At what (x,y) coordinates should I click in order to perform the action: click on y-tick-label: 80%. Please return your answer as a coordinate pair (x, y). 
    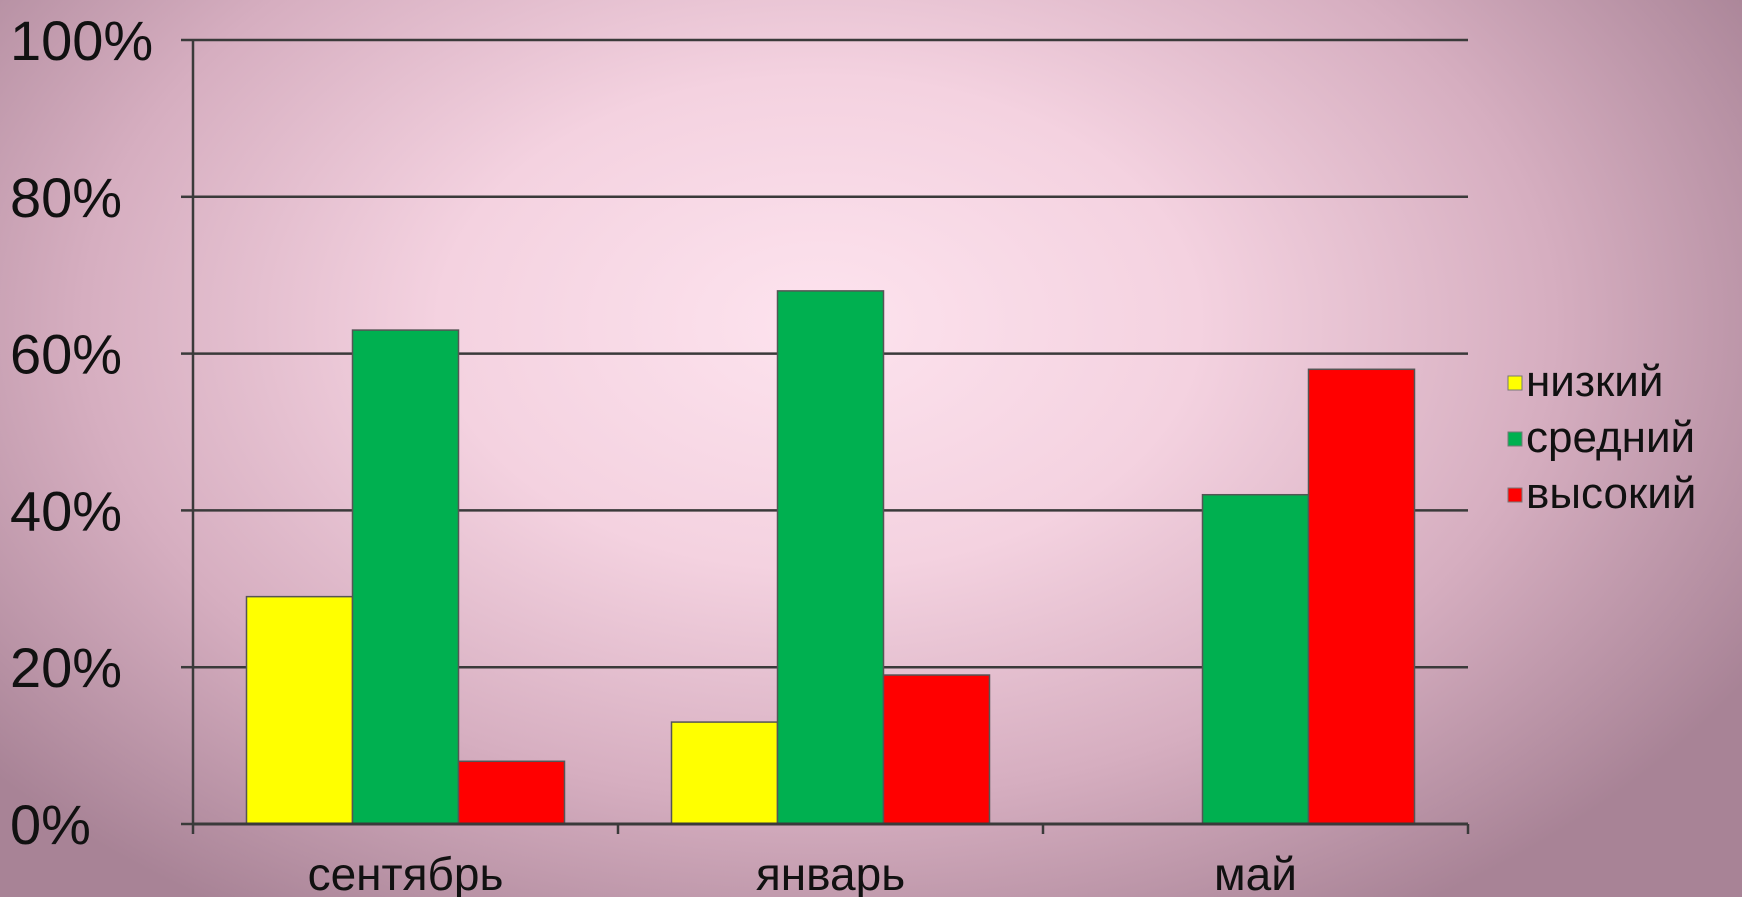
    Looking at the image, I should click on (66, 197).